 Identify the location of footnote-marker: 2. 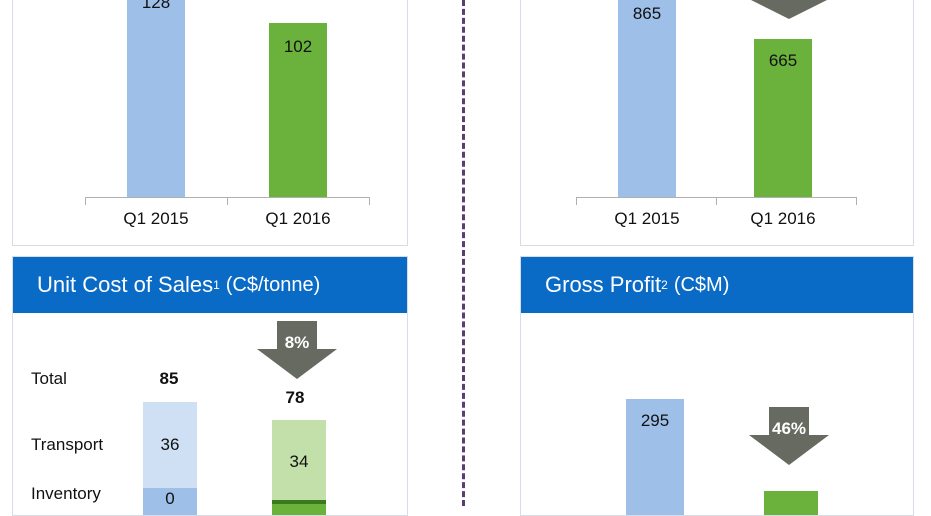
(664, 285).